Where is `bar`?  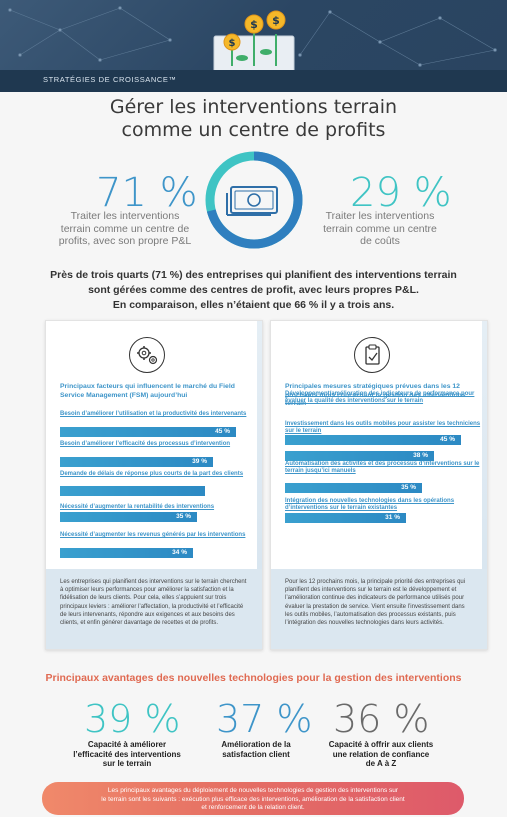 bar is located at coordinates (132, 491).